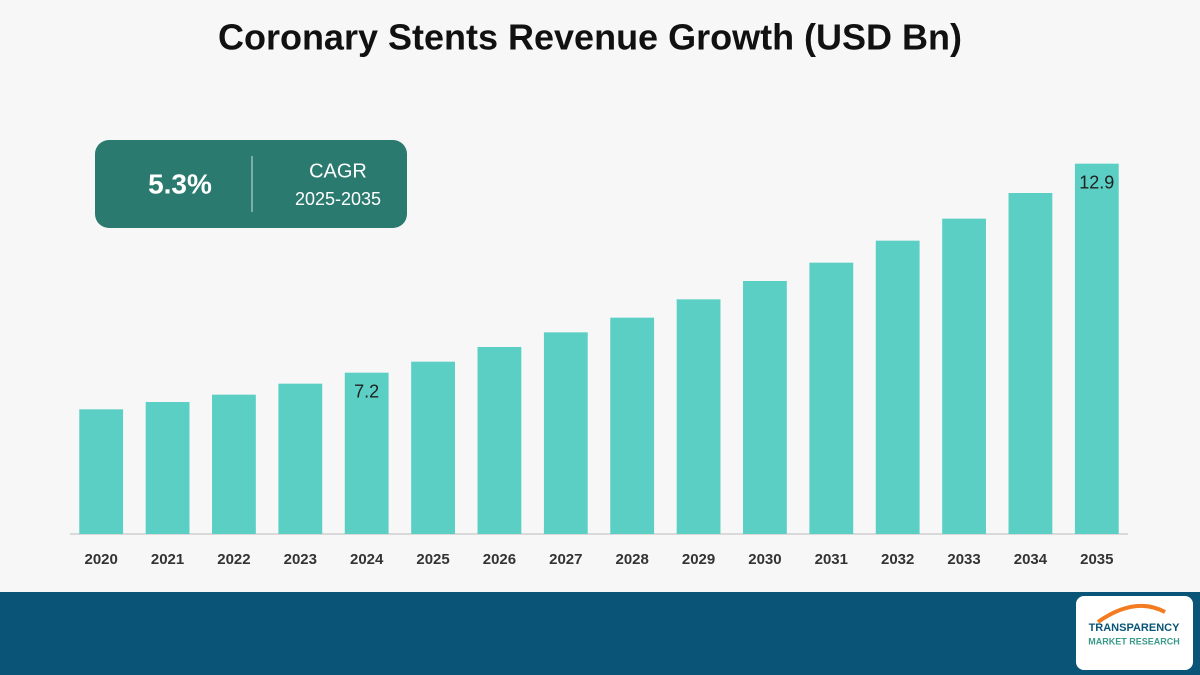 The width and height of the screenshot is (1200, 675). What do you see at coordinates (764, 559) in the screenshot?
I see `x-tick-label: 2030` at bounding box center [764, 559].